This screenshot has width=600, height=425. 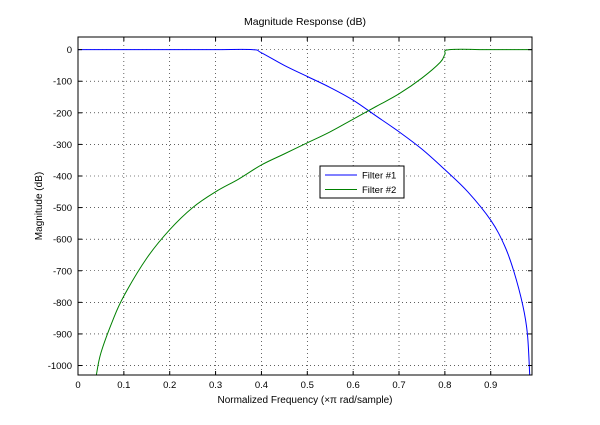 I want to click on legend-box, so click(x=362, y=182).